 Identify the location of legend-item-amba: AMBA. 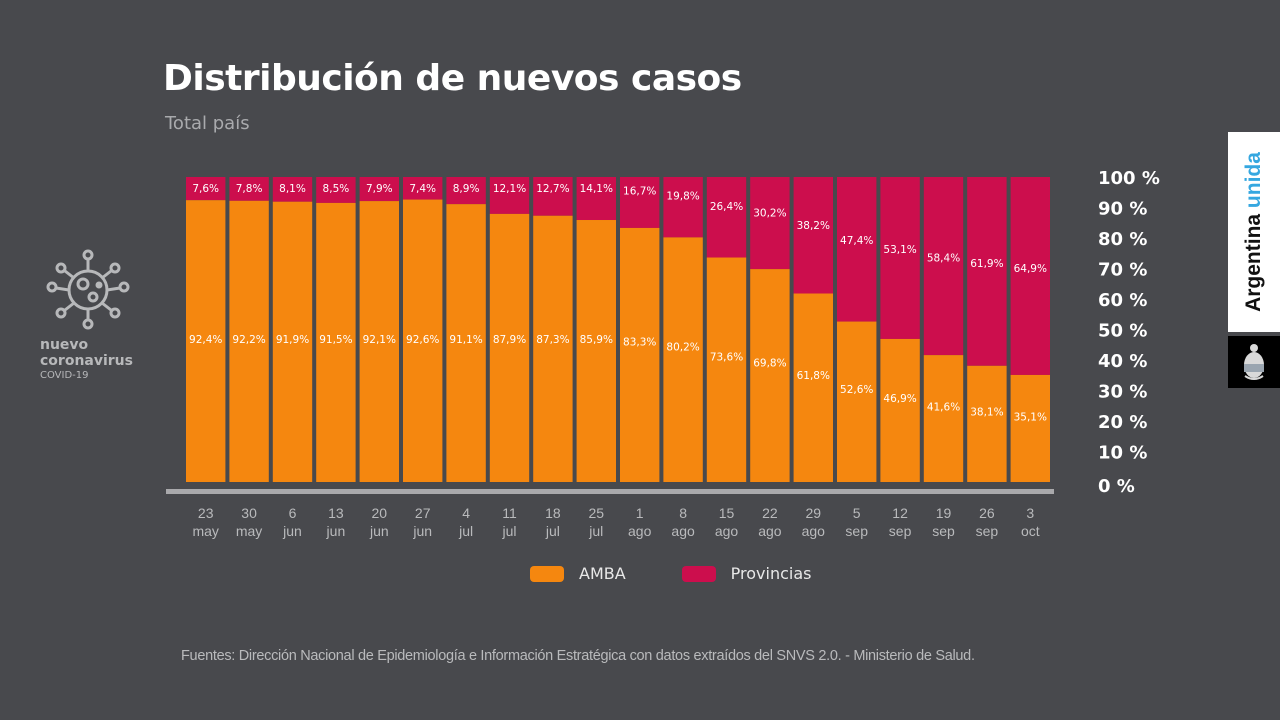
(578, 573).